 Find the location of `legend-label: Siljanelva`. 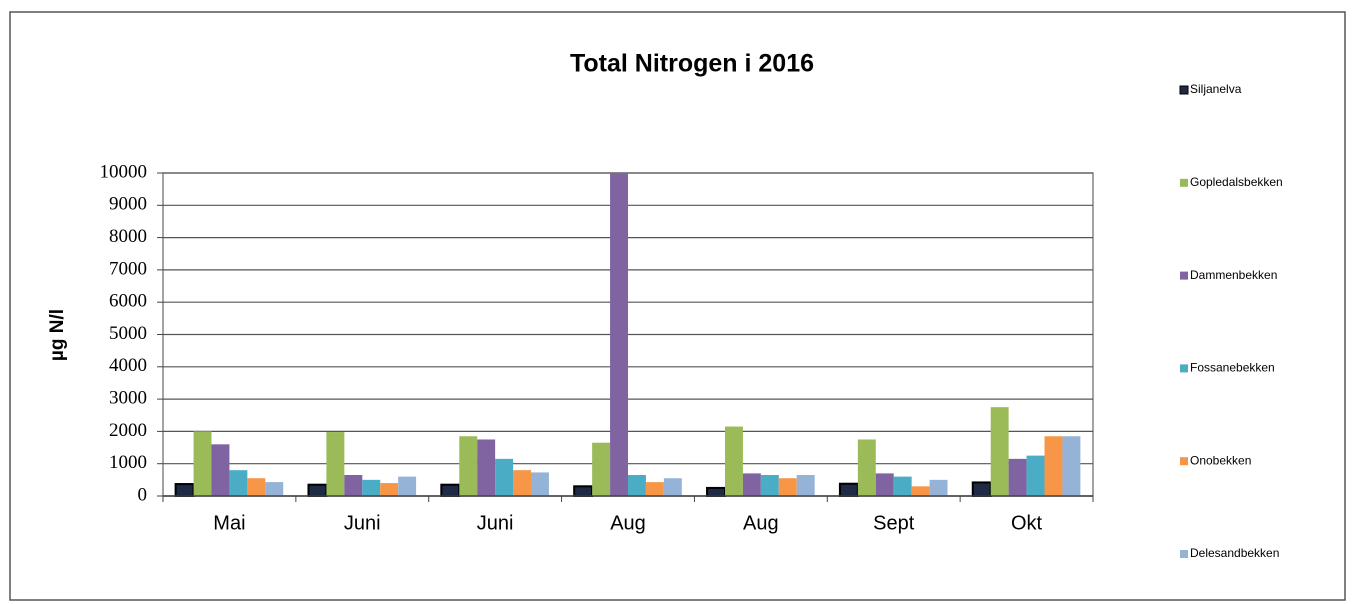

legend-label: Siljanelva is located at coordinates (1216, 89).